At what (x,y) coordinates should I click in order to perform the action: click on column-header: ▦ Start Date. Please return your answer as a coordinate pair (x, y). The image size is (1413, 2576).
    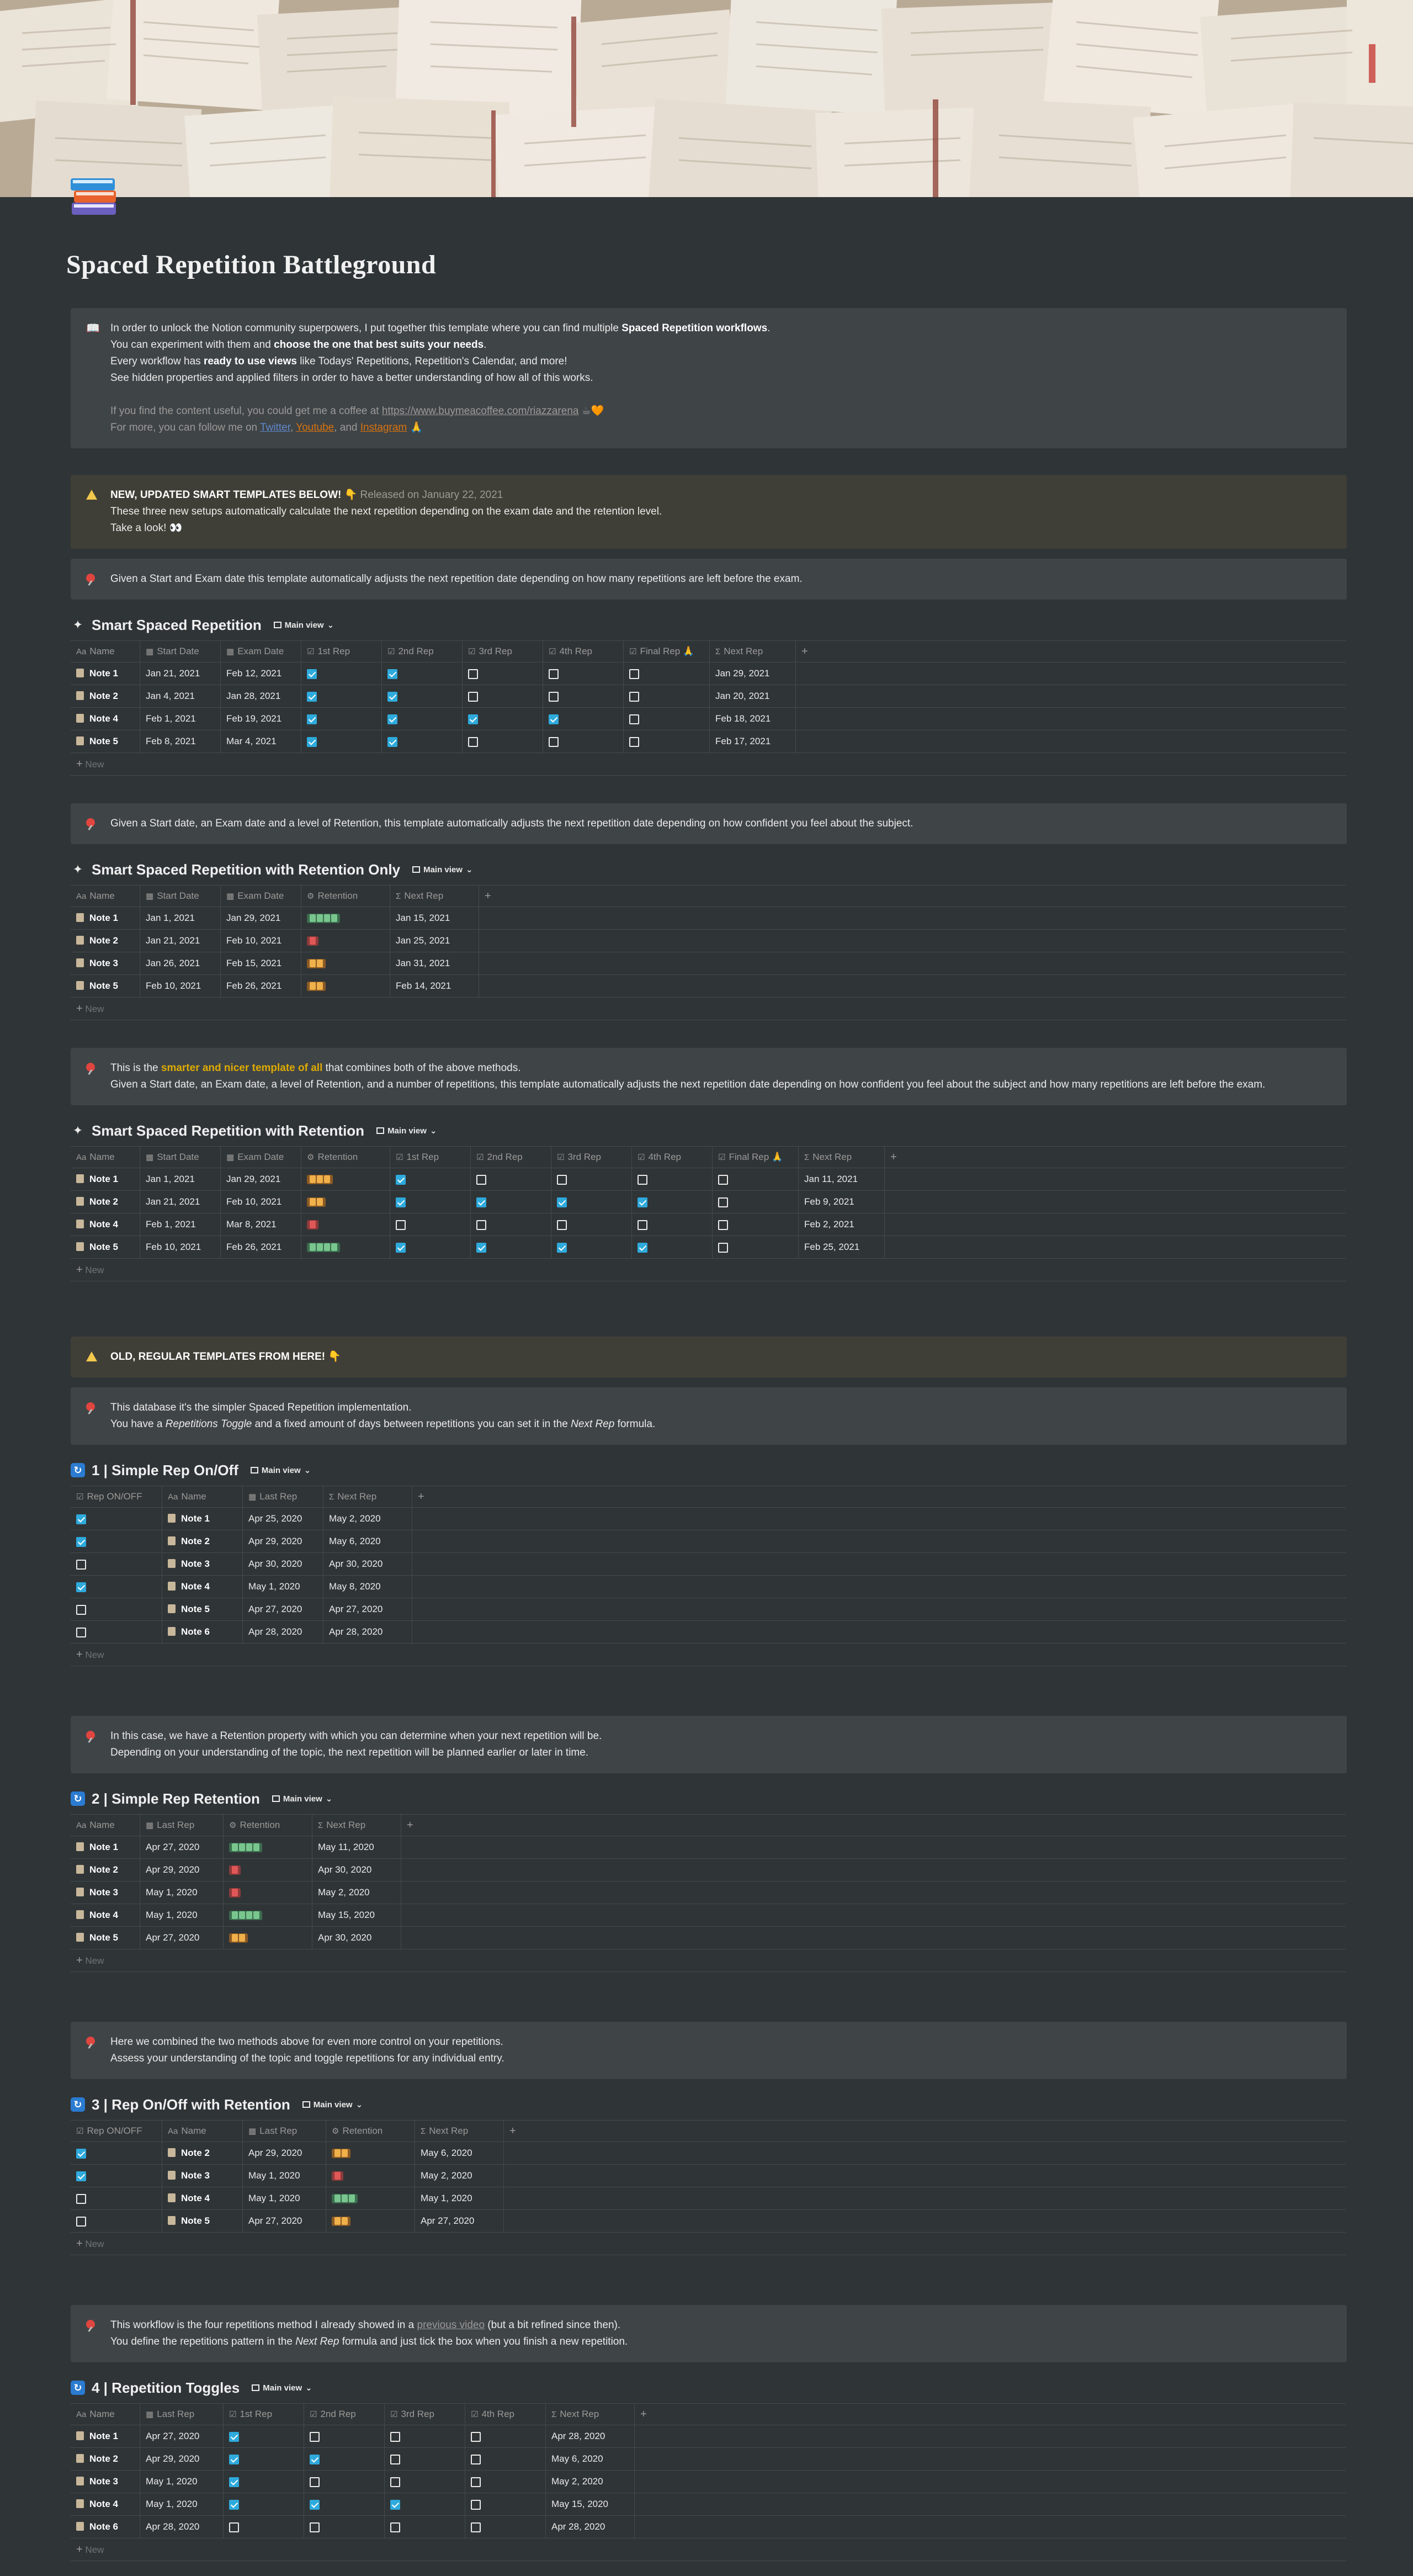
    Looking at the image, I should click on (180, 896).